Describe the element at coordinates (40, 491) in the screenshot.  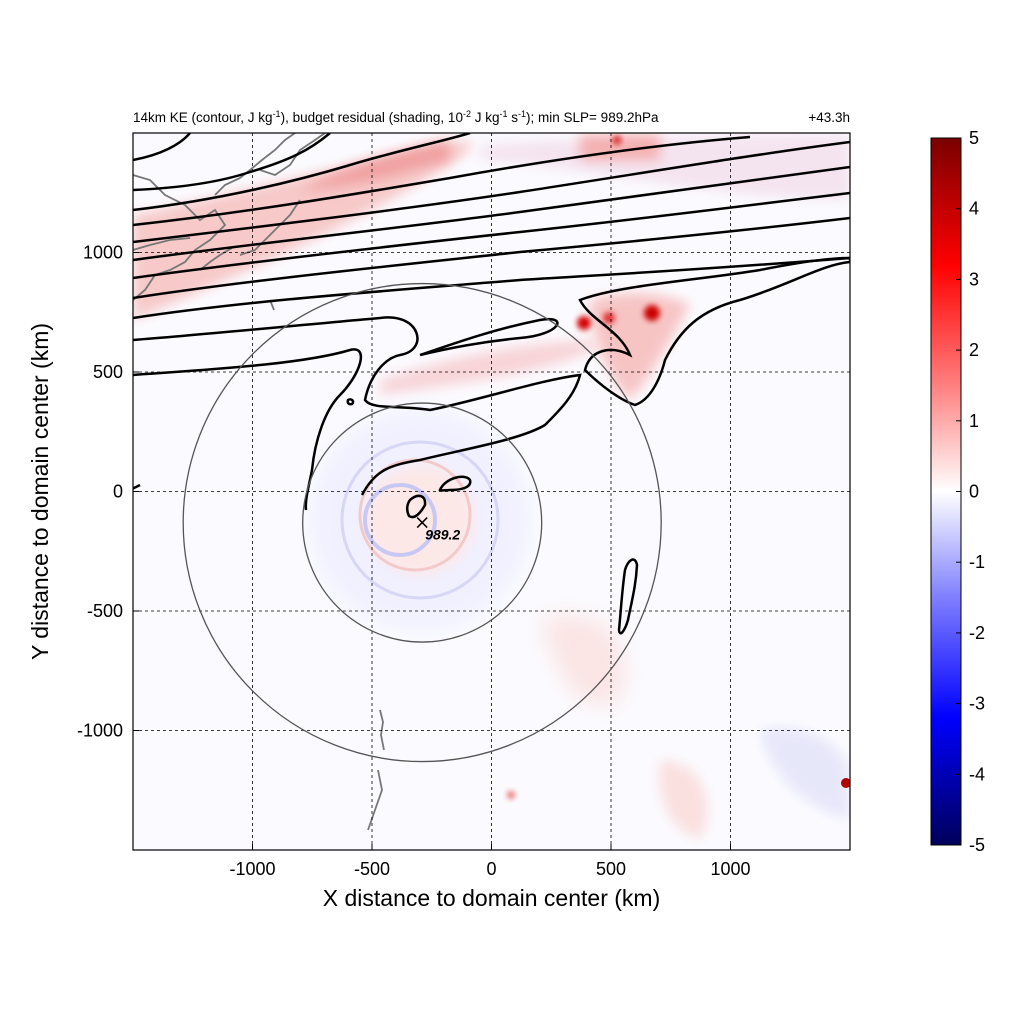
I see `y-axis-title: Y distance to domain center (km)` at that location.